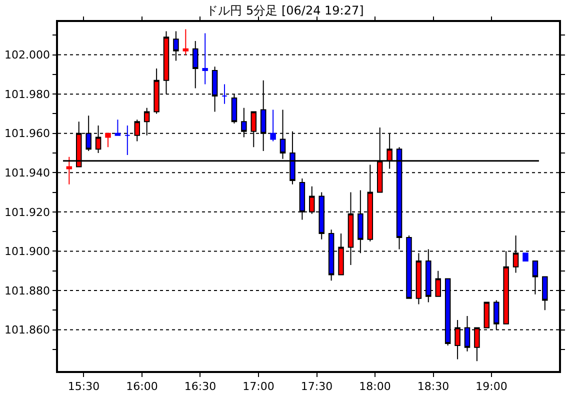  What do you see at coordinates (27, 330) in the screenshot?
I see `y-tick-label: 101.860` at bounding box center [27, 330].